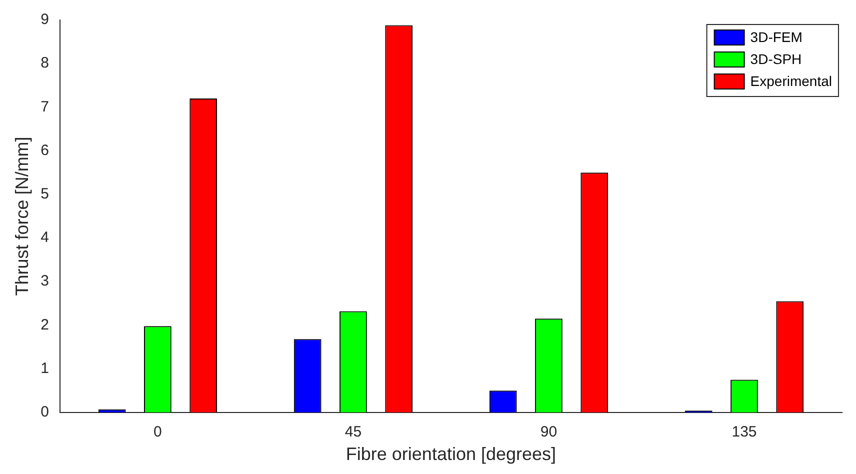 Image resolution: width=856 pixels, height=474 pixels. What do you see at coordinates (44, 194) in the screenshot?
I see `y-tick-label: 5` at bounding box center [44, 194].